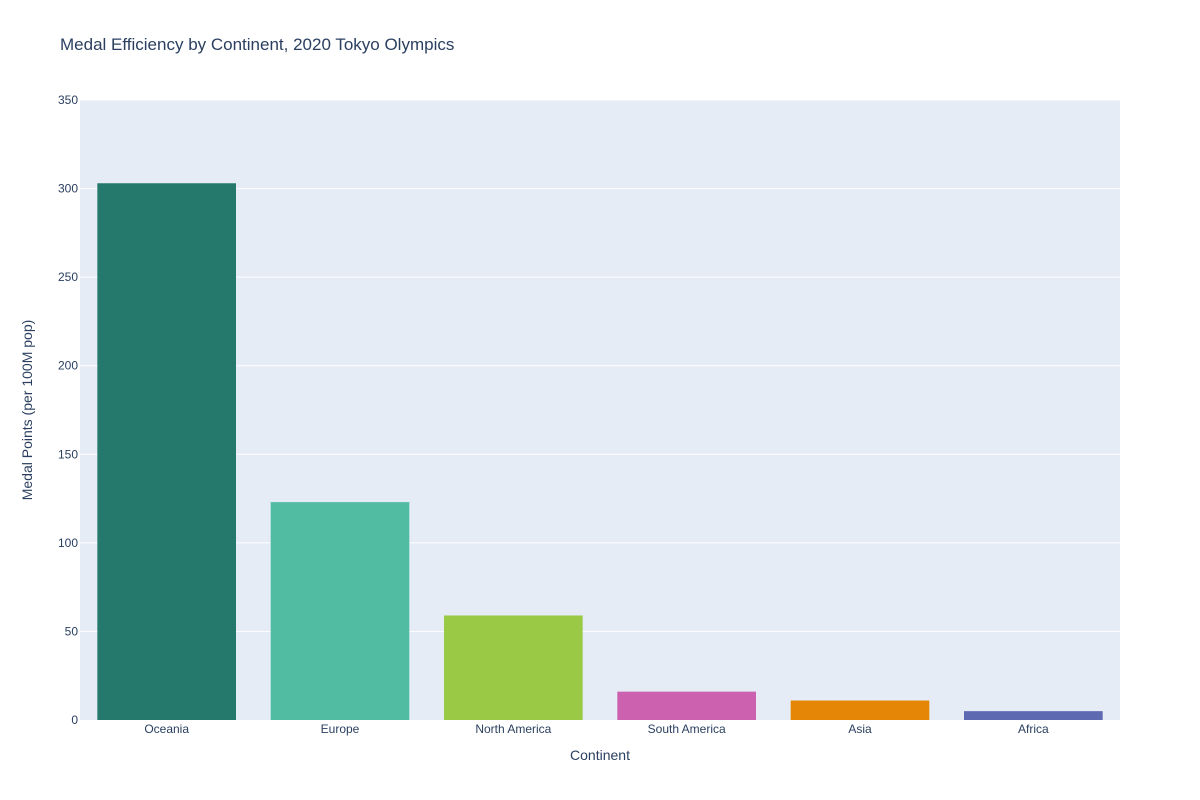 Image resolution: width=1200 pixels, height=800 pixels. Describe the element at coordinates (340, 611) in the screenshot. I see `bar-europe` at that location.